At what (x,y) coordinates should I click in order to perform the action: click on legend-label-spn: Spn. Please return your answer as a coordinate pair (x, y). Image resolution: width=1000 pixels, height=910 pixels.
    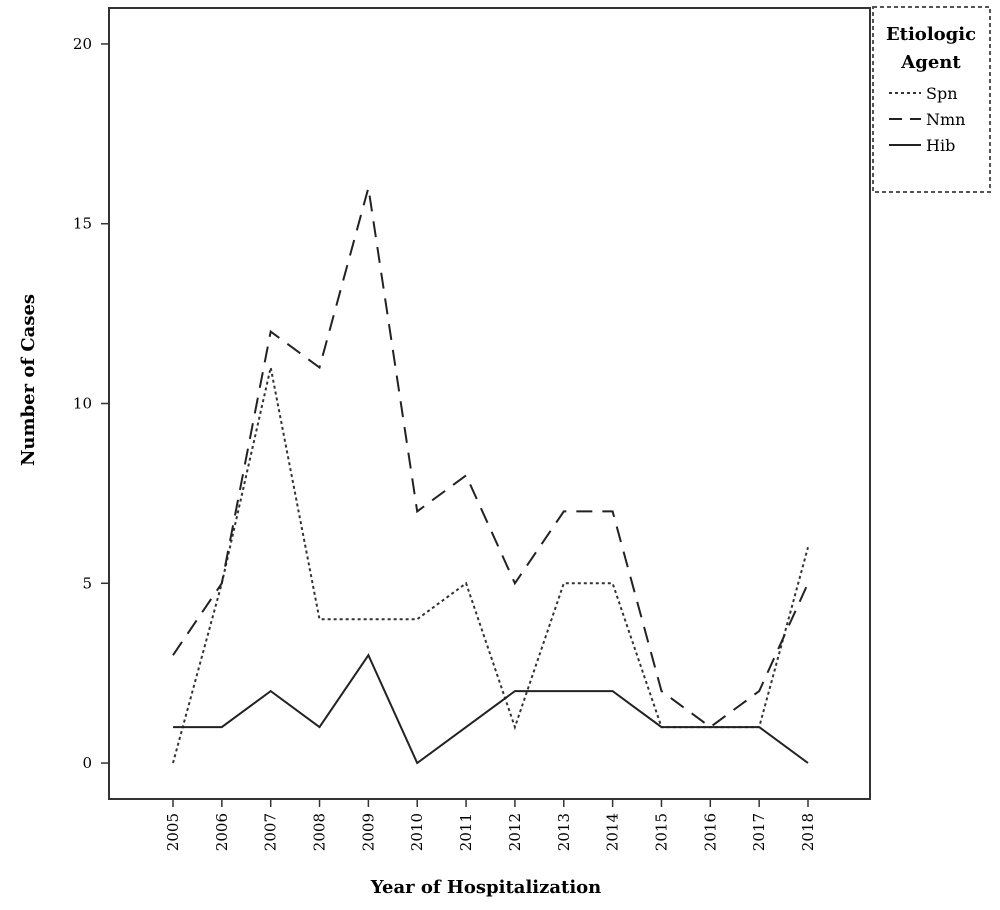
    Looking at the image, I should click on (942, 93).